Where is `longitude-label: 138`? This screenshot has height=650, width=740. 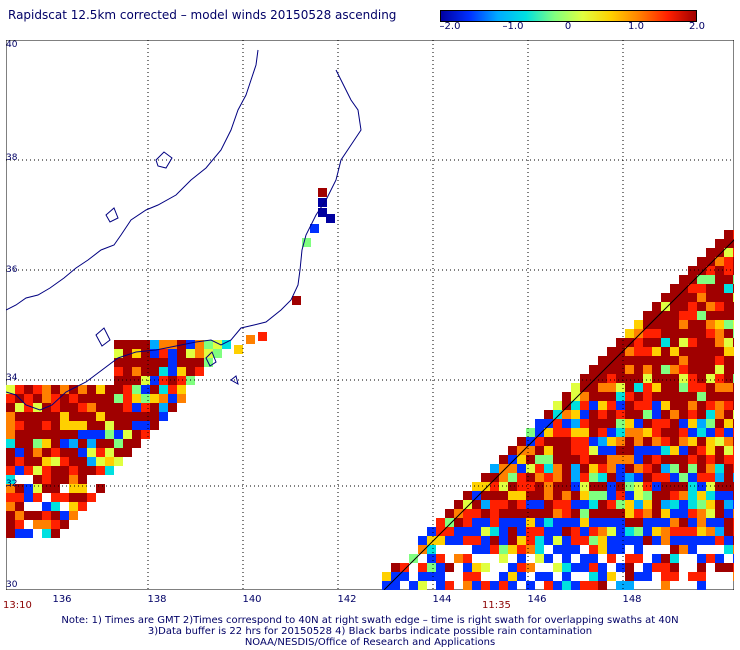
longitude-label: 138 is located at coordinates (157, 599).